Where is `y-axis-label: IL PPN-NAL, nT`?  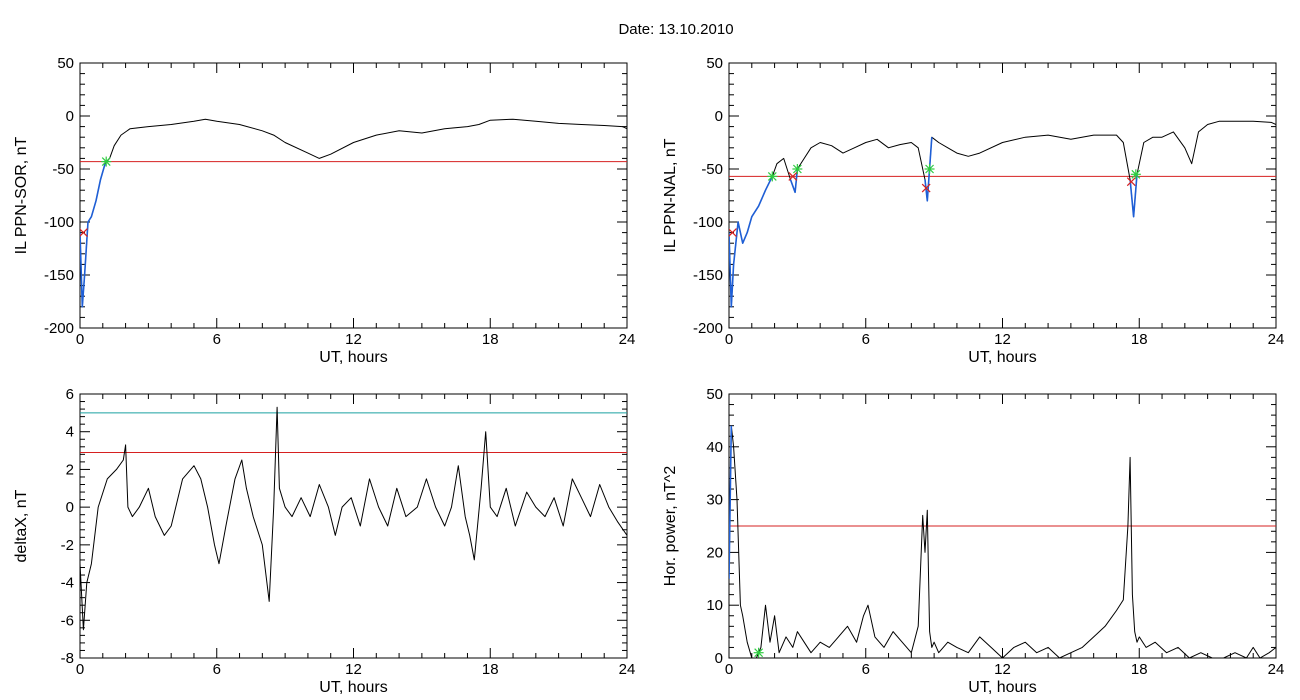 y-axis-label: IL PPN-NAL, nT is located at coordinates (670, 195).